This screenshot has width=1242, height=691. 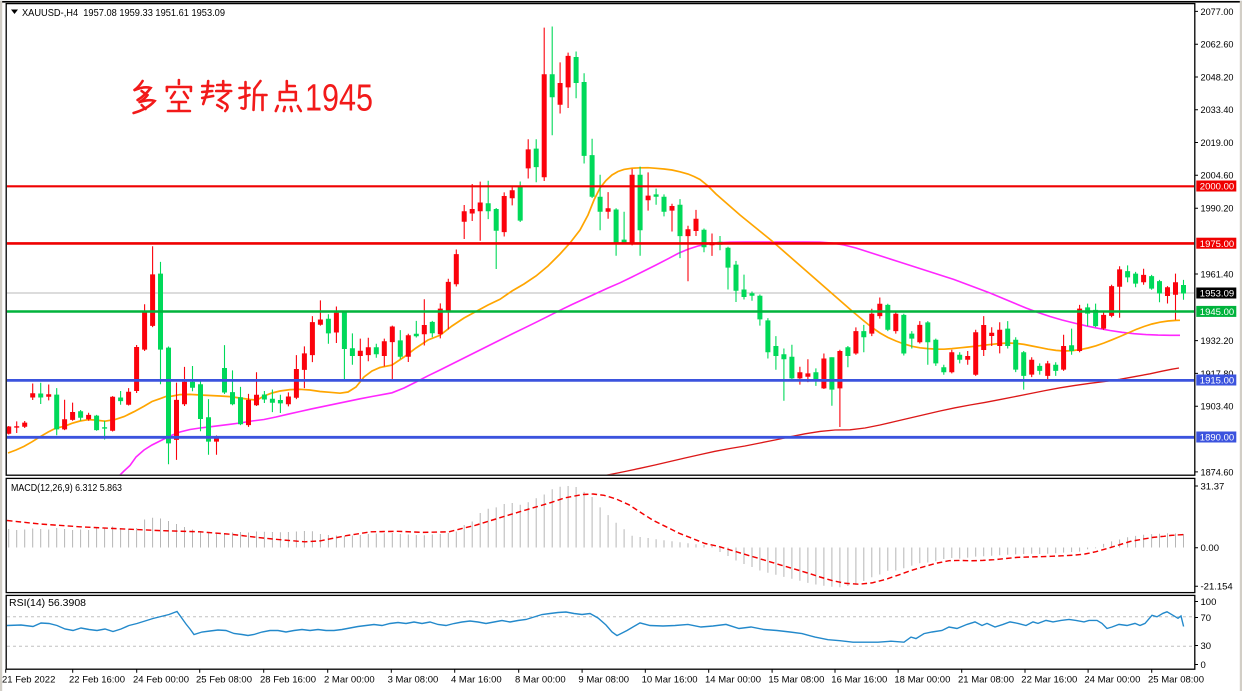 What do you see at coordinates (540, 680) in the screenshot?
I see `svg-text: 8 Mar 00:00` at bounding box center [540, 680].